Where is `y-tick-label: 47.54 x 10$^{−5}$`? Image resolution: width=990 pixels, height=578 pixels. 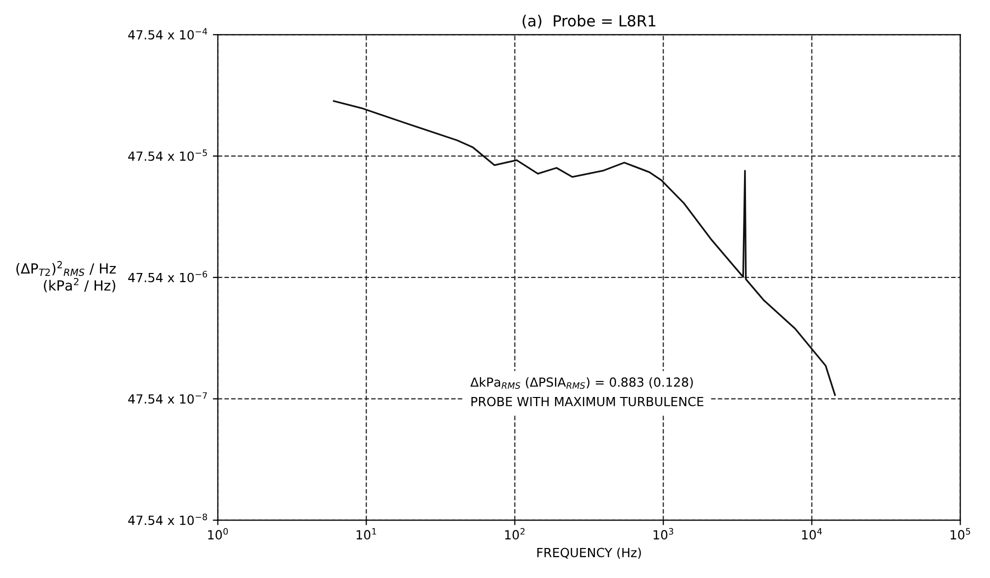
y-tick-label: 47.54 x 10$^{−5}$ is located at coordinates (167, 155).